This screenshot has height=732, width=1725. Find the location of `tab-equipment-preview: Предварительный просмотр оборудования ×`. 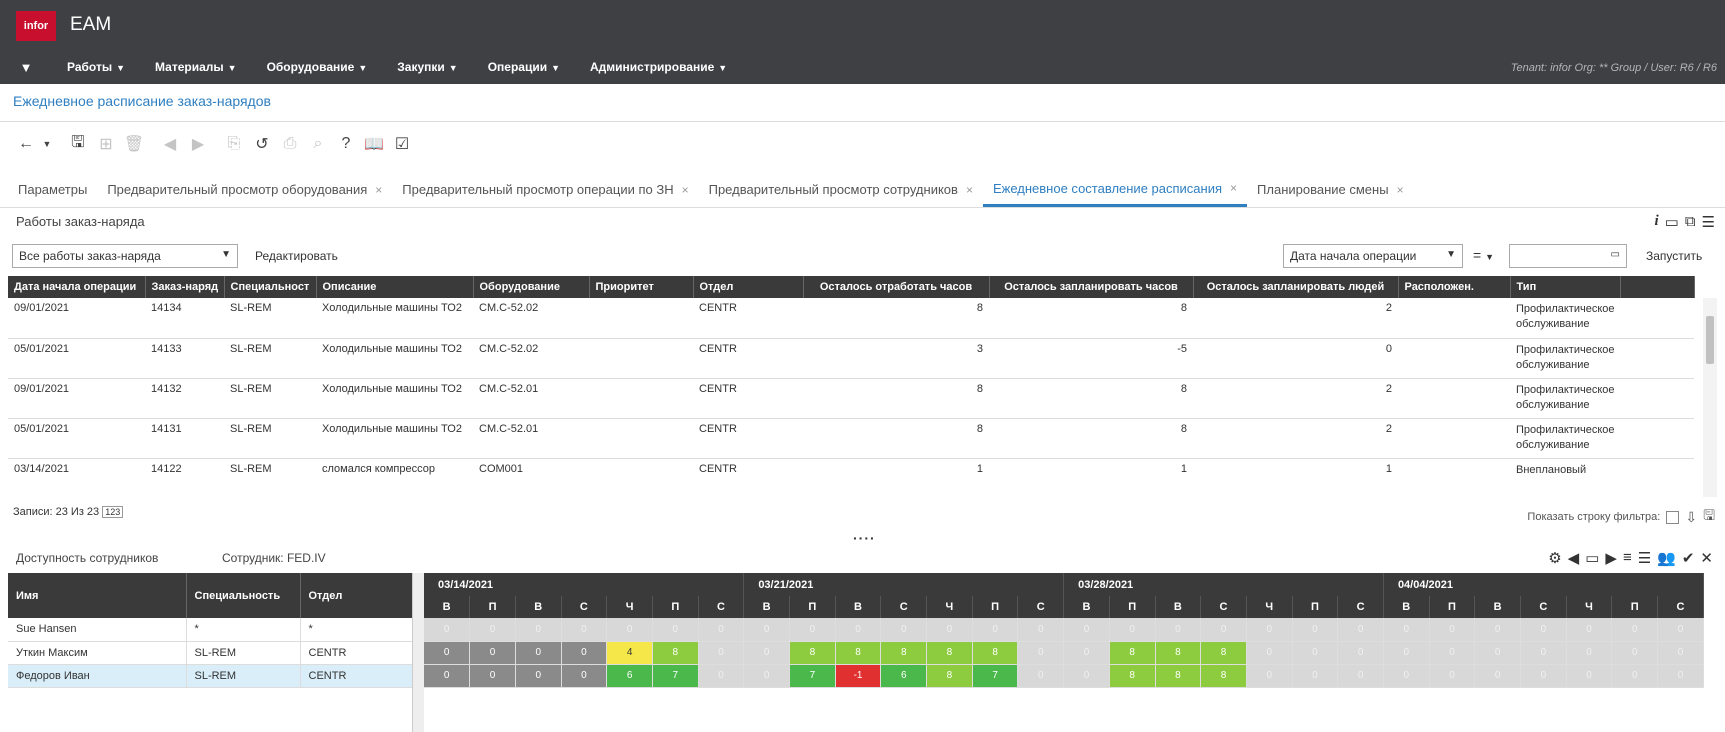

tab-equipment-preview: Предварительный просмотр оборудования × is located at coordinates (244, 189).